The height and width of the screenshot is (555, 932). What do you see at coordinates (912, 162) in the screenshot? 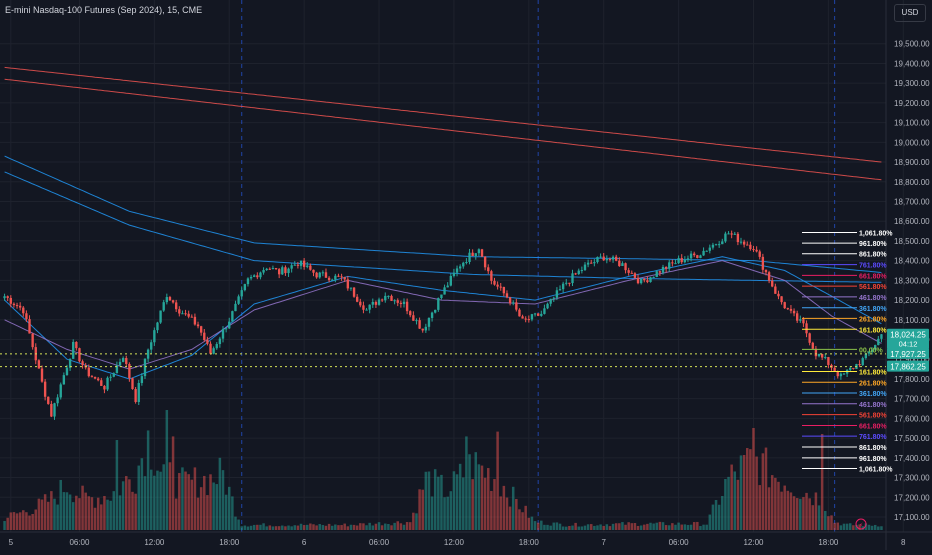
I see `y-tick-label: 18,900.00` at bounding box center [912, 162].